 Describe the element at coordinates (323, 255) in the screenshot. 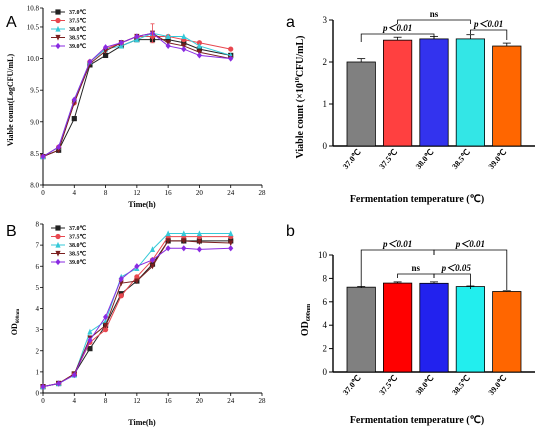

I see `y-tick-label: 10` at that location.